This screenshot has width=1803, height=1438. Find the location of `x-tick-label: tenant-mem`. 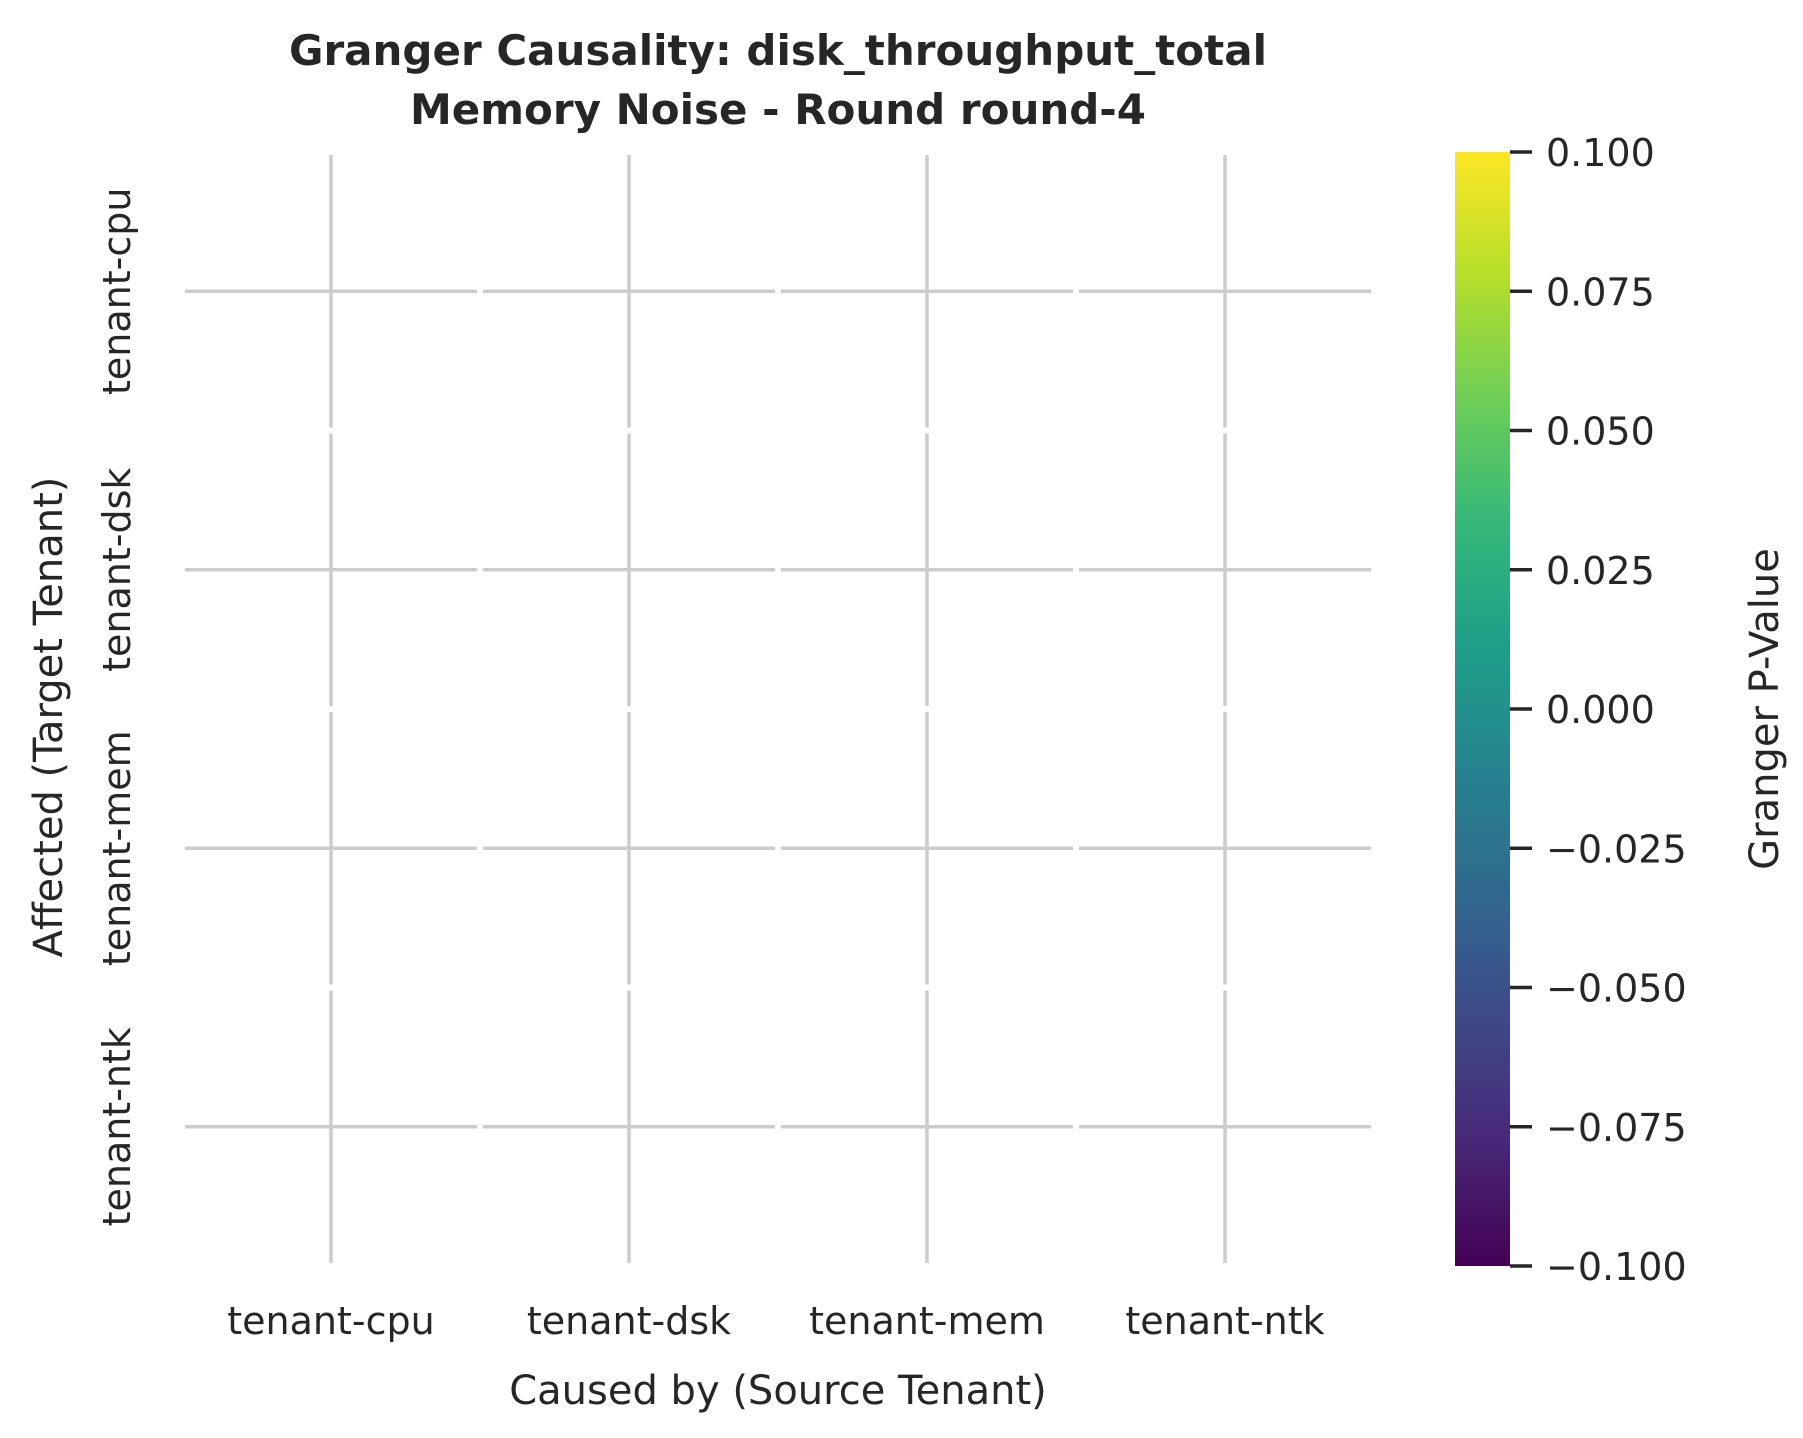

x-tick-label: tenant-mem is located at coordinates (927, 1321).